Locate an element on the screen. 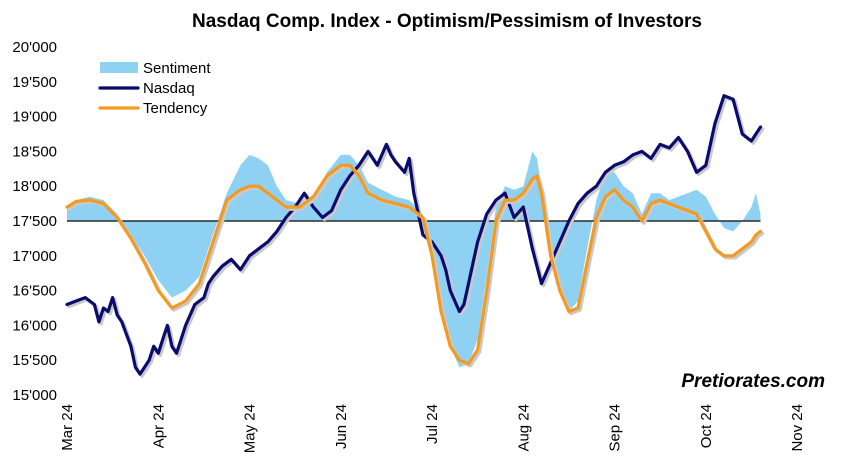 This screenshot has height=465, width=854. x-tick-label: Apr 24 is located at coordinates (158, 426).